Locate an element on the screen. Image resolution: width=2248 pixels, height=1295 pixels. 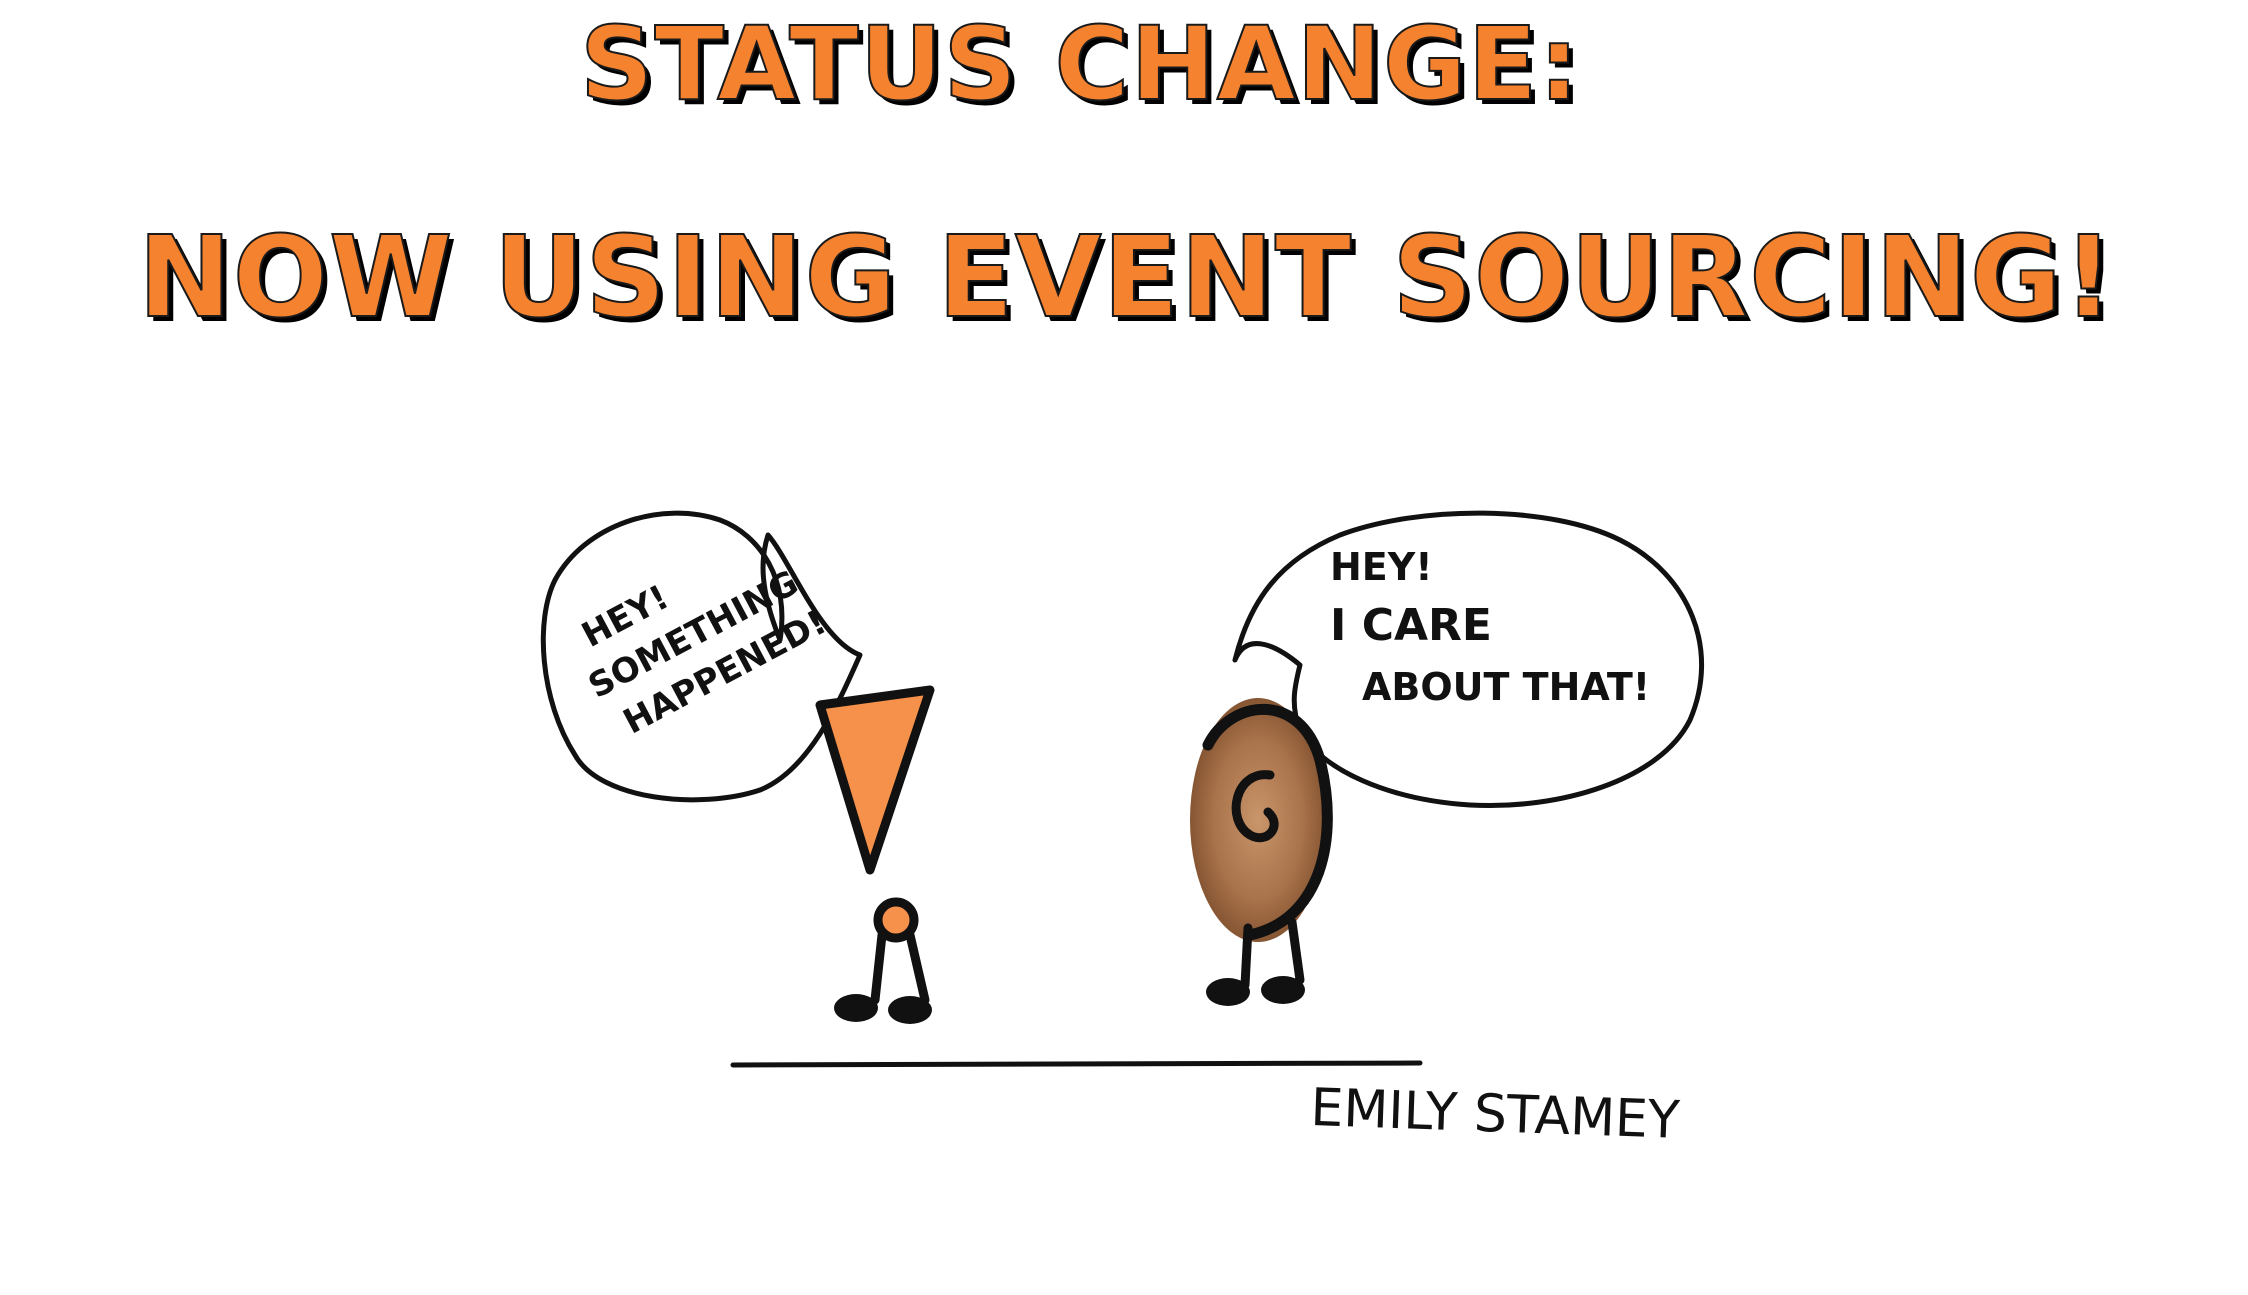
listener-bubble-line-2: I CARE is located at coordinates (1411, 625).